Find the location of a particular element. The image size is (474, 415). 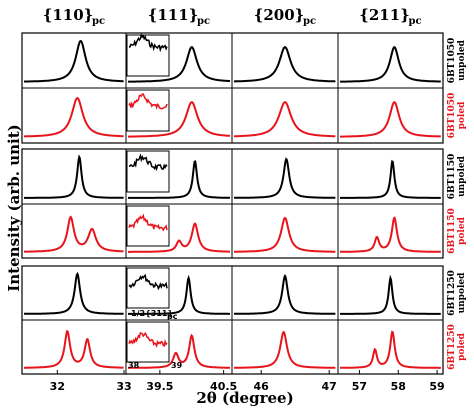

x-tick-label: 33 is located at coordinates (123, 386).